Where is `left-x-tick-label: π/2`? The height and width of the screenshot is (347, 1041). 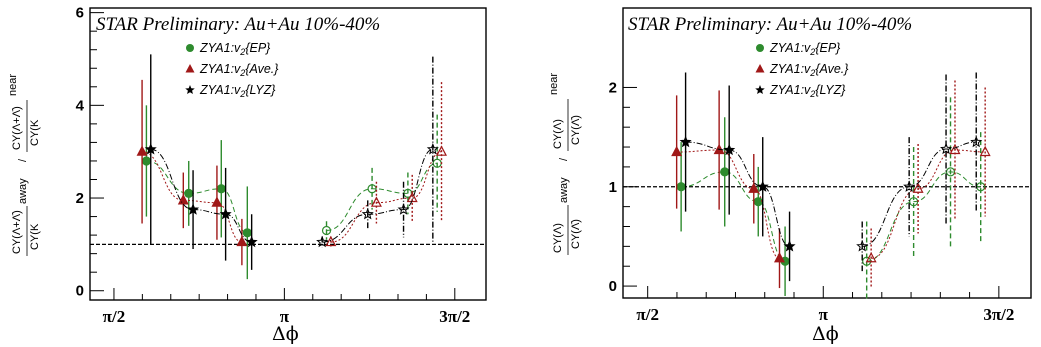
left-x-tick-label: π/2 is located at coordinates (114, 316).